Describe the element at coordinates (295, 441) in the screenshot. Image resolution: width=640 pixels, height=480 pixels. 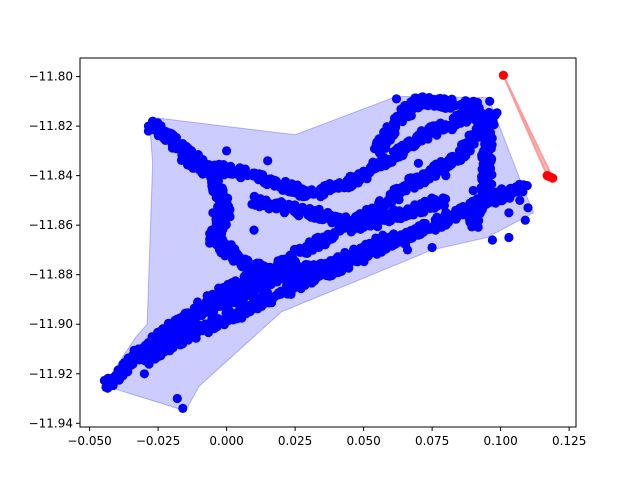
I see `x-tick-label: 0.025` at that location.